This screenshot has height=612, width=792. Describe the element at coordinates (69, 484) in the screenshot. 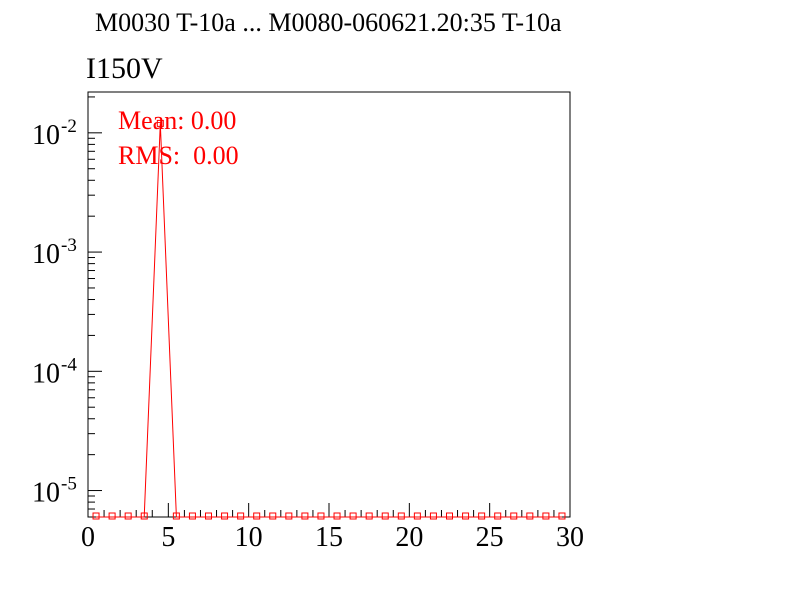

I see `y-tick-exponent: -5` at that location.